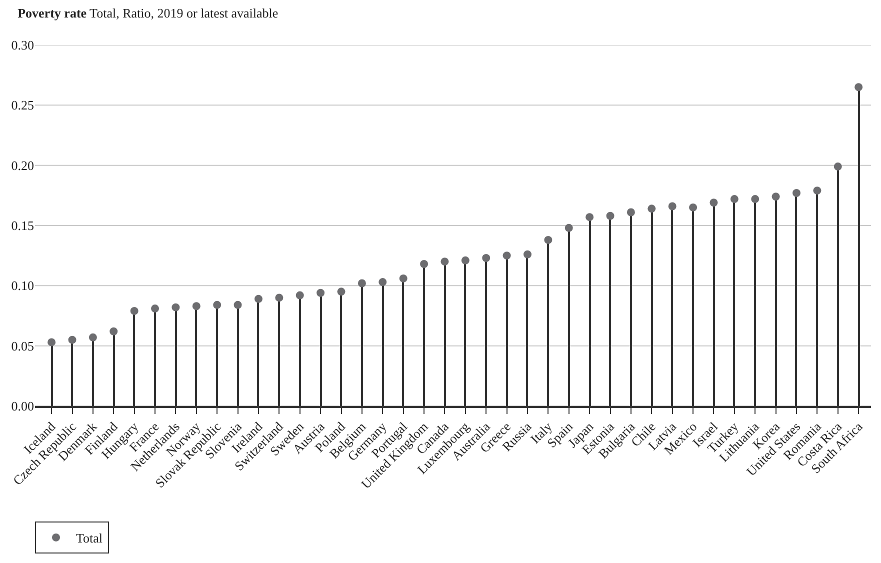 The height and width of the screenshot is (563, 881). What do you see at coordinates (22, 226) in the screenshot?
I see `y-tick-label: 0.15` at bounding box center [22, 226].